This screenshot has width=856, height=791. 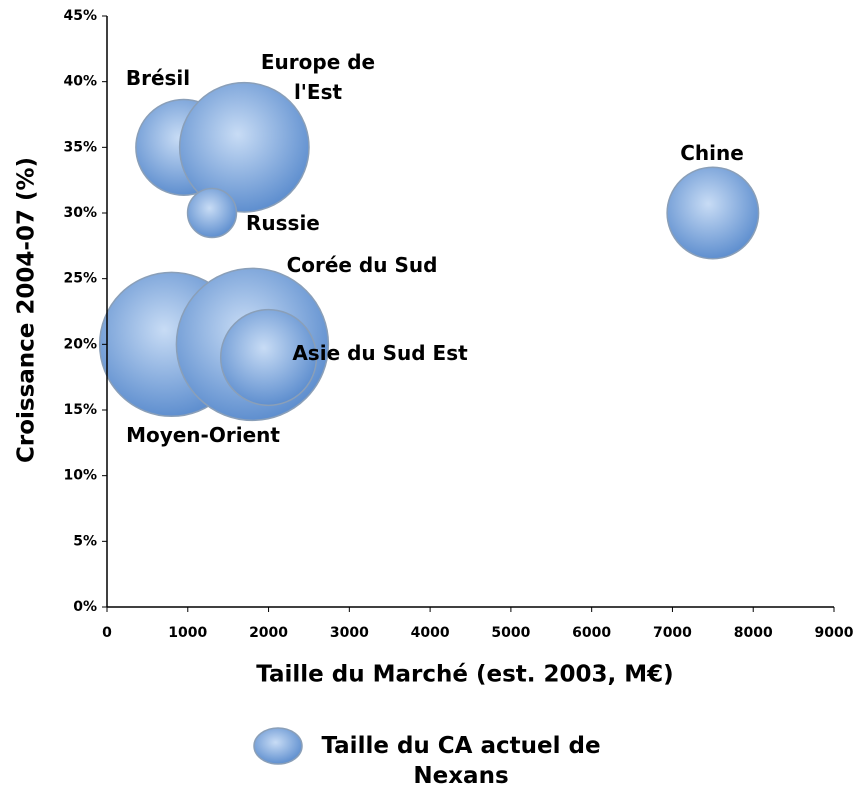 What do you see at coordinates (85, 541) in the screenshot?
I see `y-tick-label: 5%` at bounding box center [85, 541].